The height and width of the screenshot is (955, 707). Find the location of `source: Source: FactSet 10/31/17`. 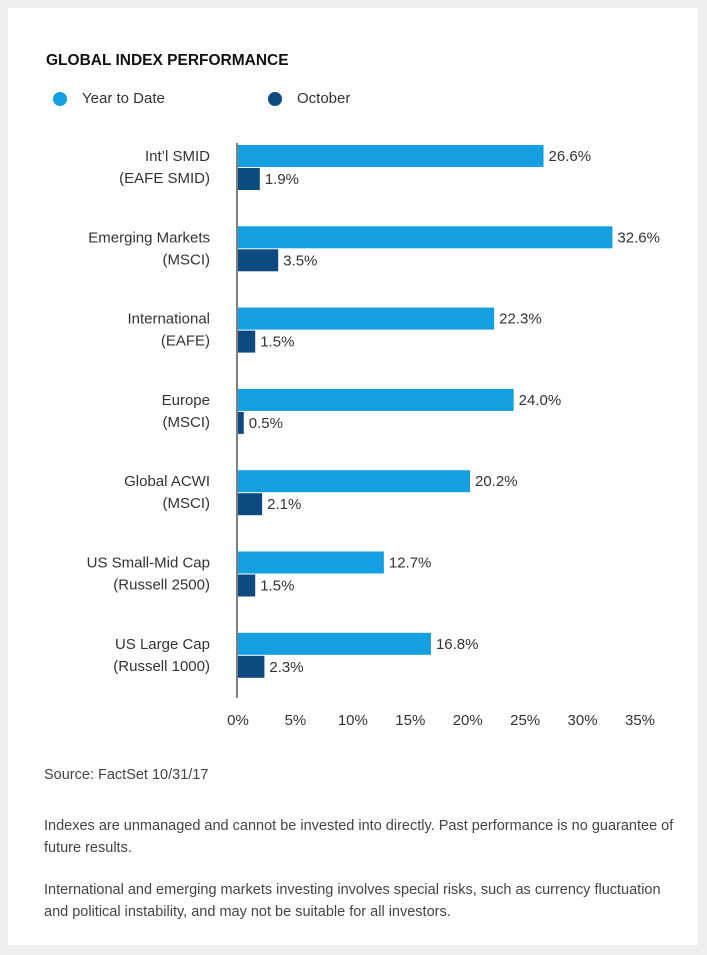

source: Source: FactSet 10/31/17 is located at coordinates (126, 775).